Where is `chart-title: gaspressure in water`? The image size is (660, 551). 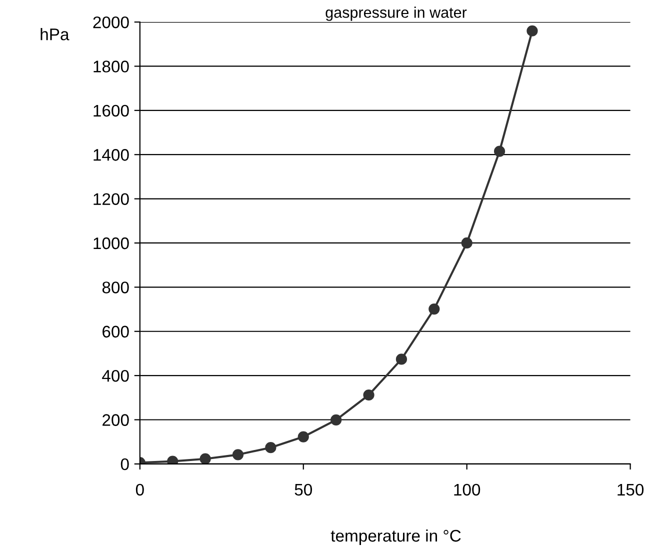
chart-title: gaspressure in water is located at coordinates (396, 13).